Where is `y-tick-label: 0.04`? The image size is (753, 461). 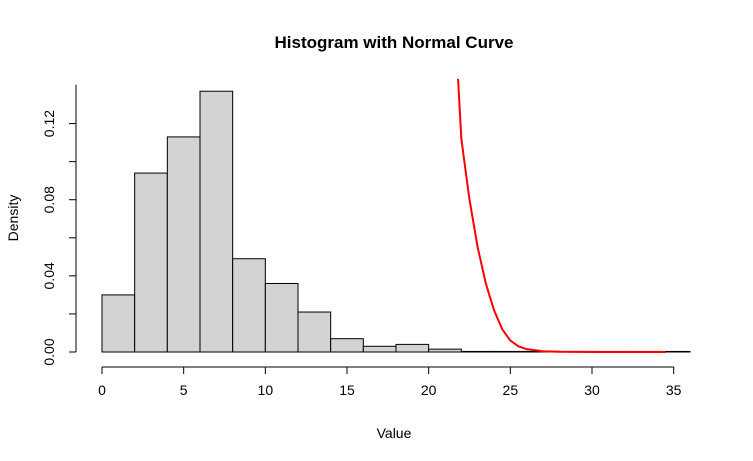
y-tick-label: 0.04 is located at coordinates (49, 275).